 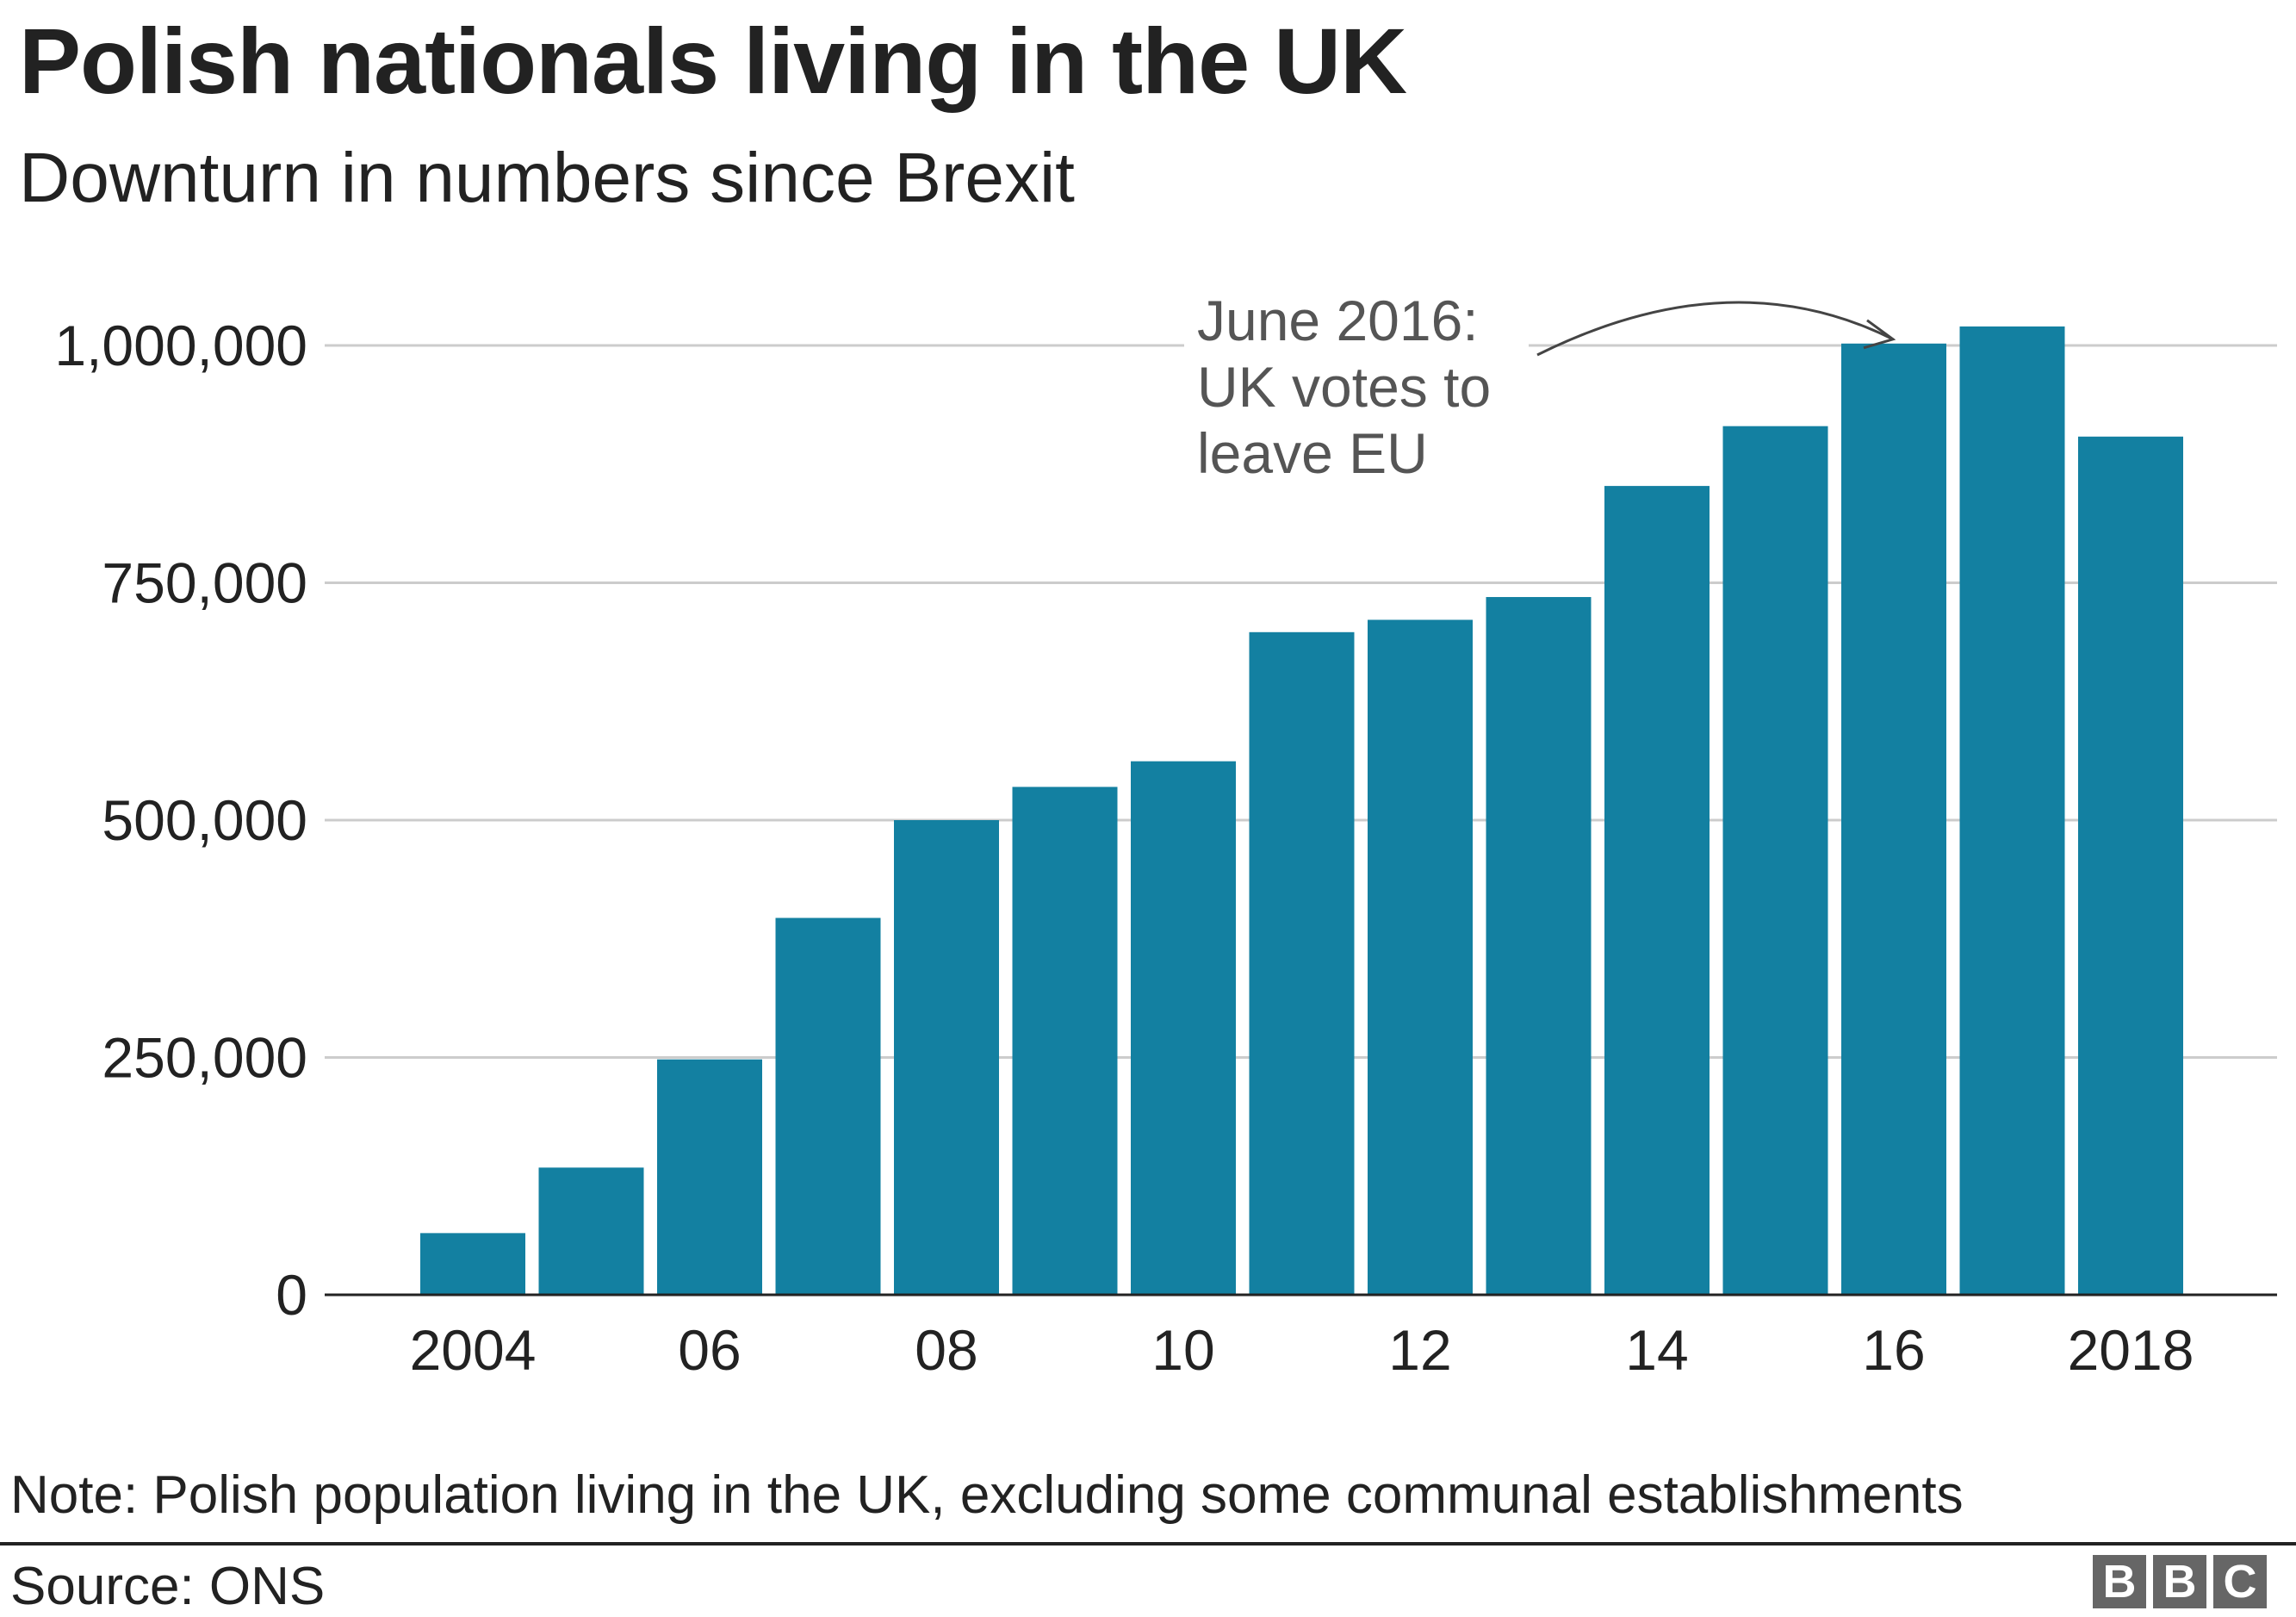 What do you see at coordinates (1879, 334) in the screenshot?
I see `arrowhead-icon` at bounding box center [1879, 334].